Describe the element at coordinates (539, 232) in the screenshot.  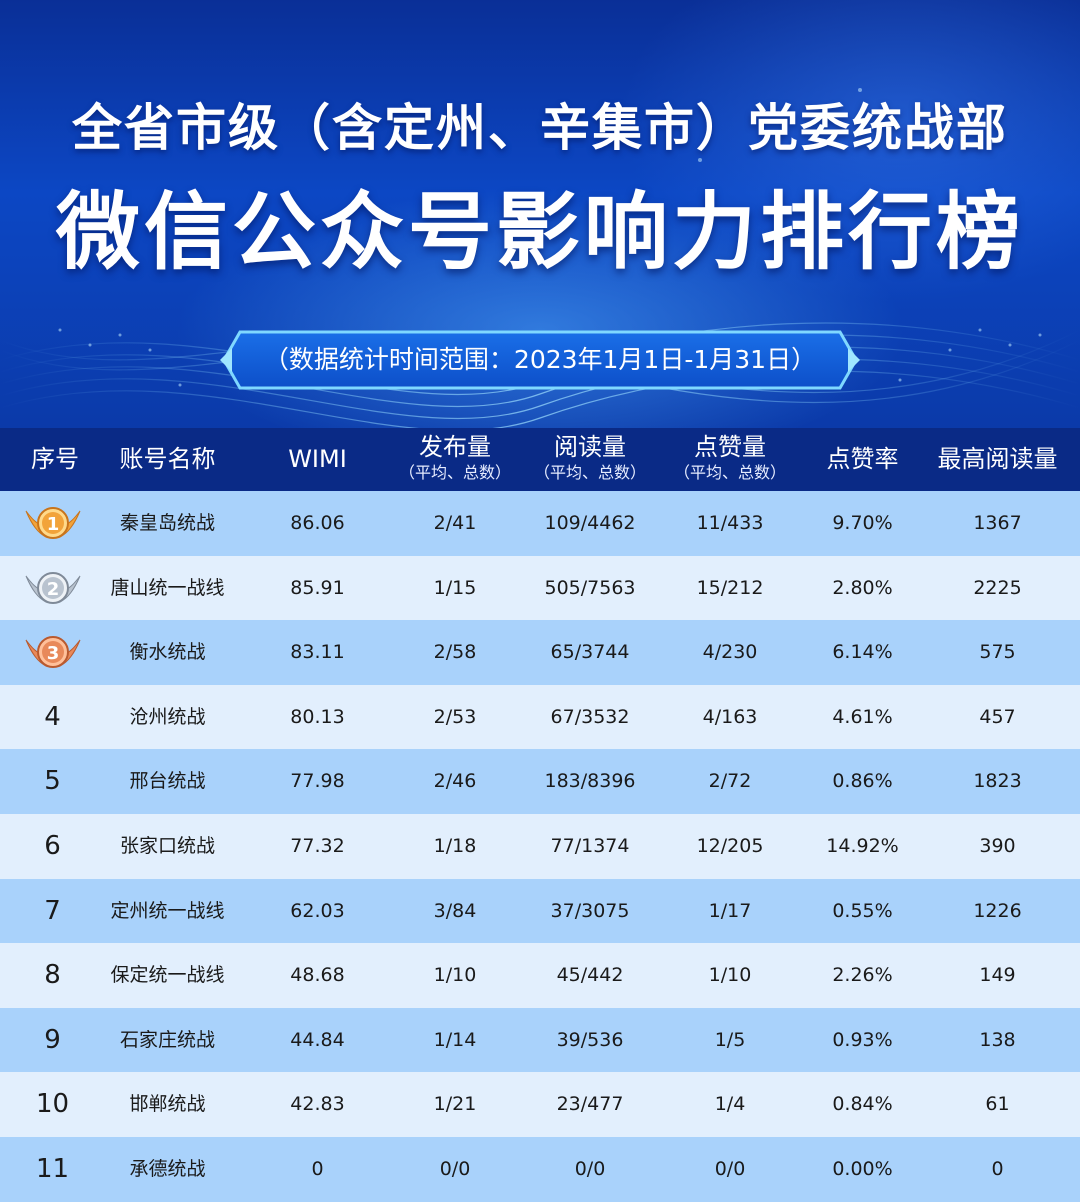
I see `title-line-2: 微信公众号影响力排行榜` at that location.